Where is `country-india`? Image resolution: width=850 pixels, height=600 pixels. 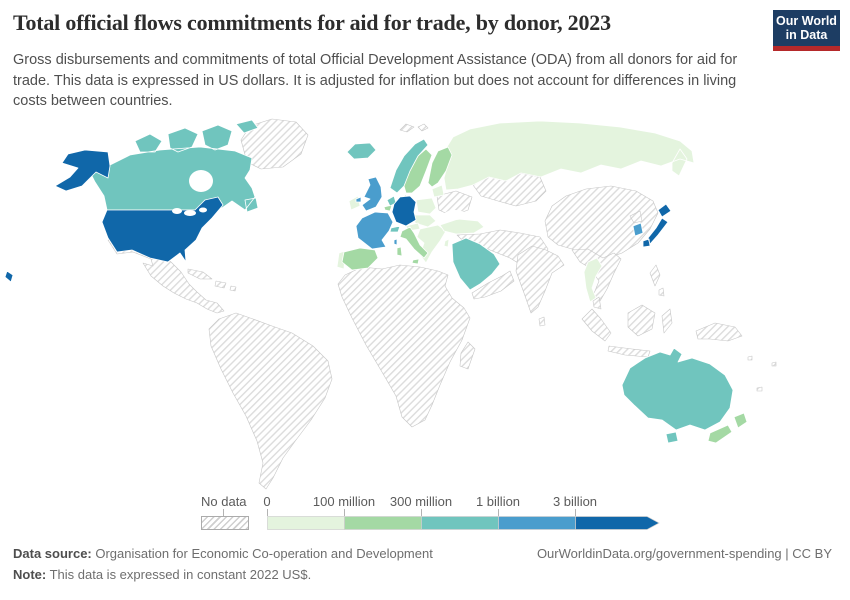 country-india is located at coordinates (540, 279).